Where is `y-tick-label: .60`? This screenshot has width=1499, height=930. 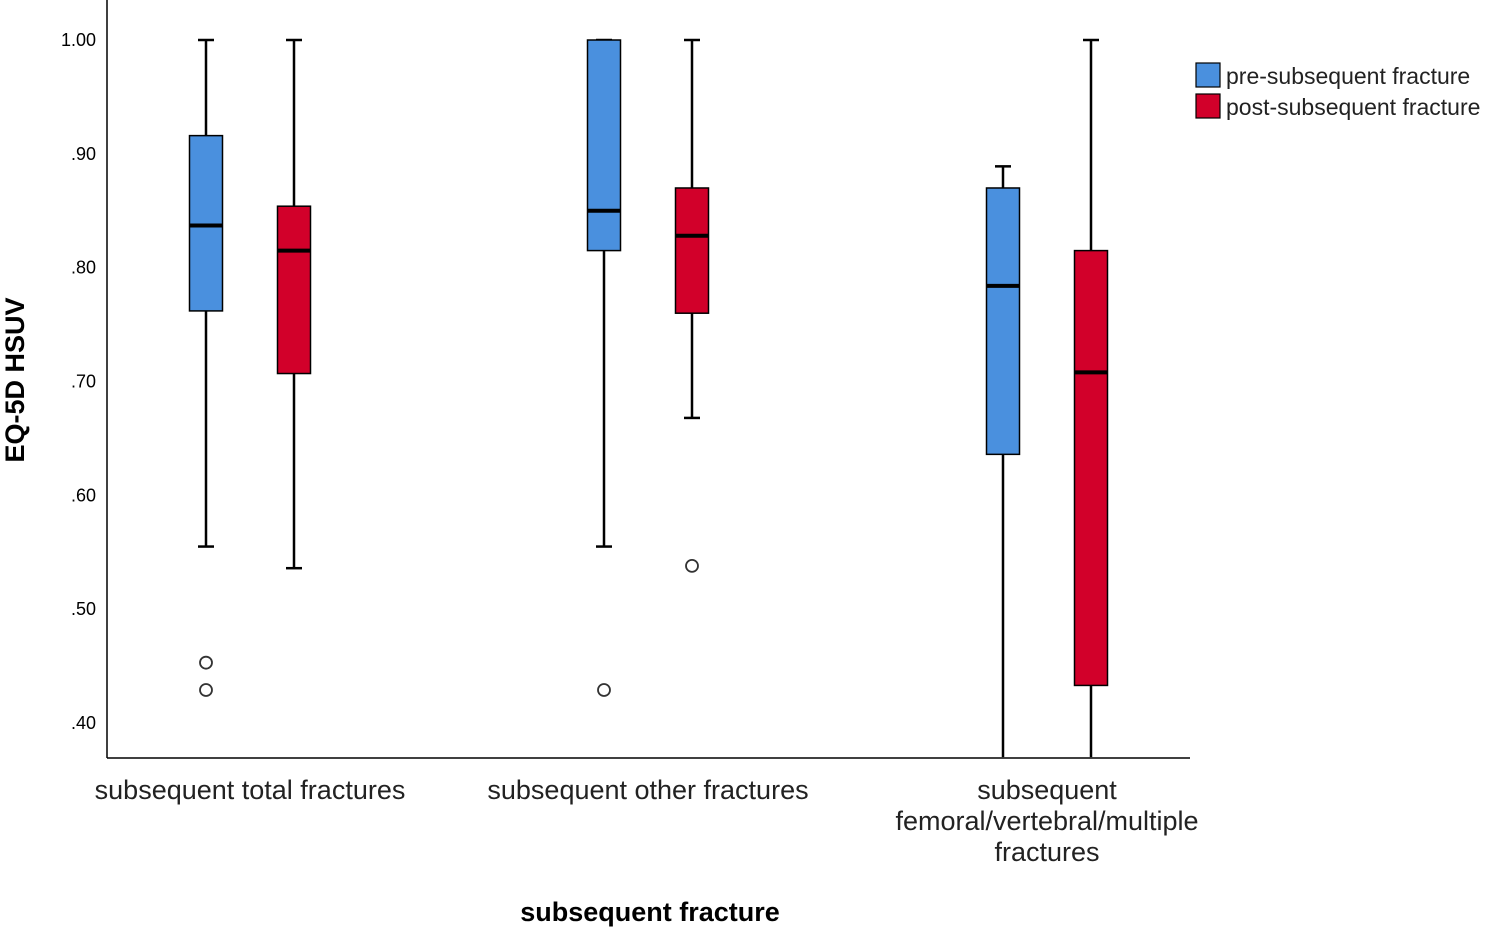 y-tick-label: .60 is located at coordinates (83, 495).